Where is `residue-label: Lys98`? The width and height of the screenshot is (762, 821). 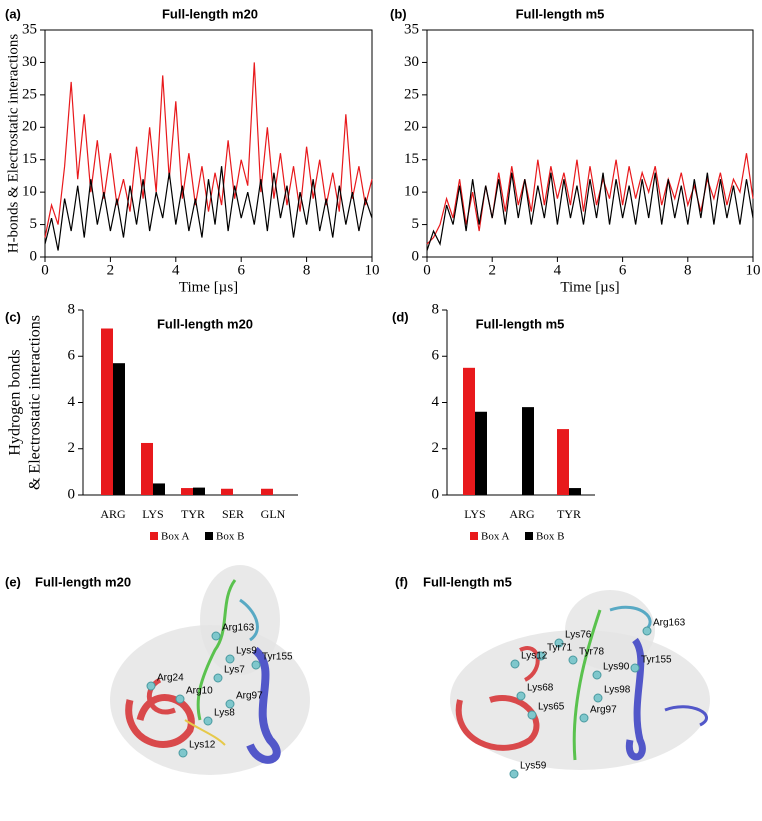 residue-label: Lys98 is located at coordinates (617, 690).